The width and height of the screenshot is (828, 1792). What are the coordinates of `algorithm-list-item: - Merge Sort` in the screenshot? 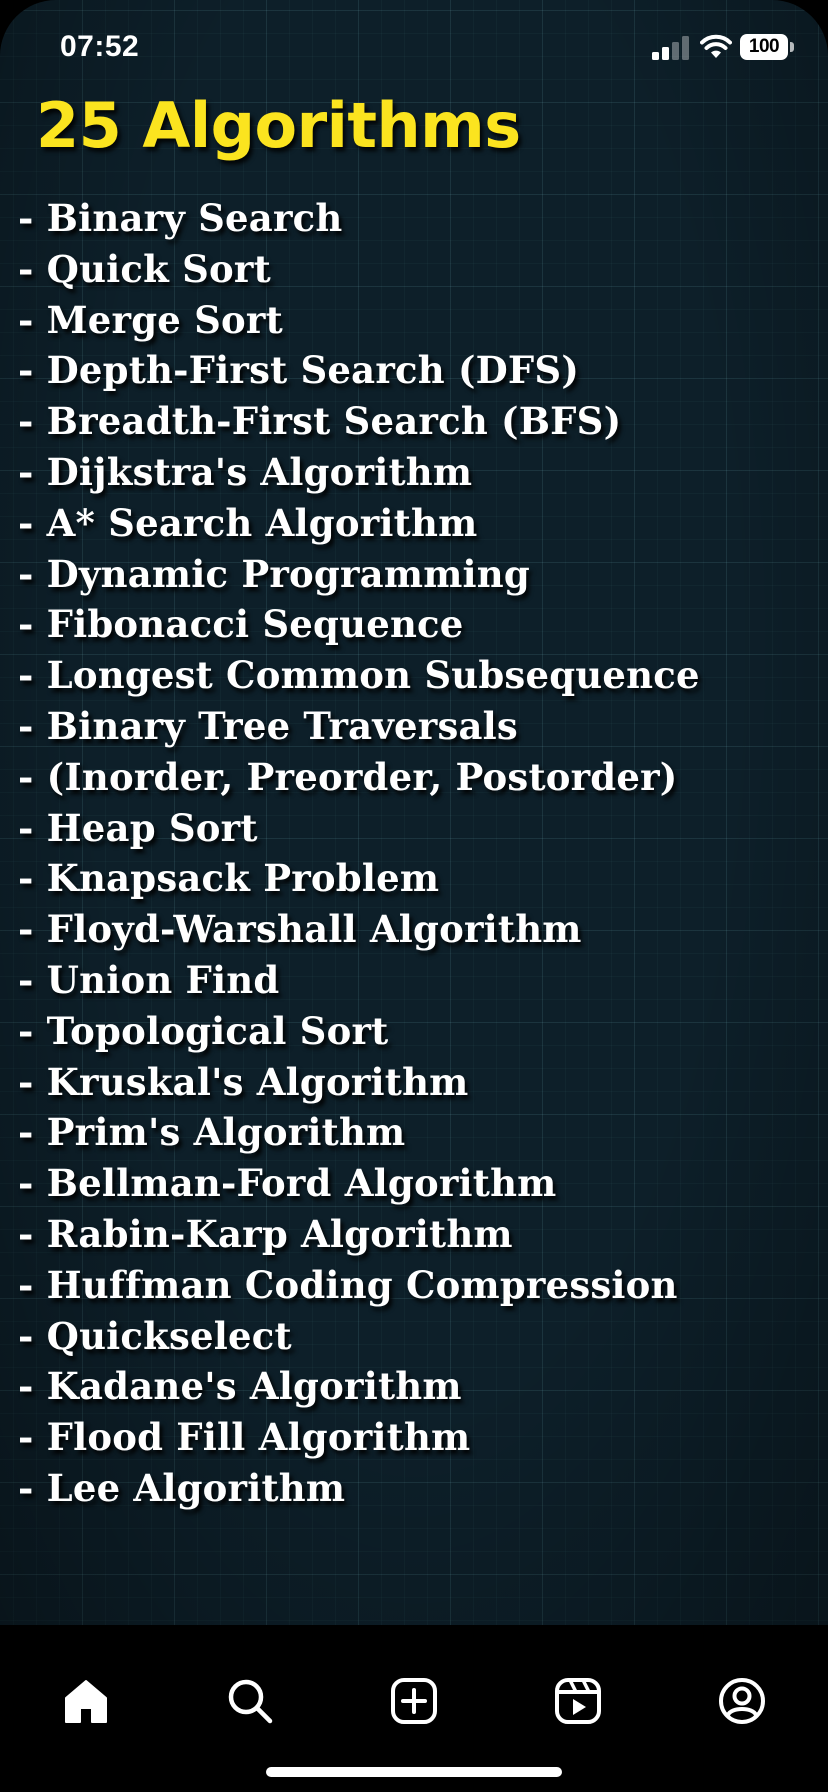 It's located at (150, 319).